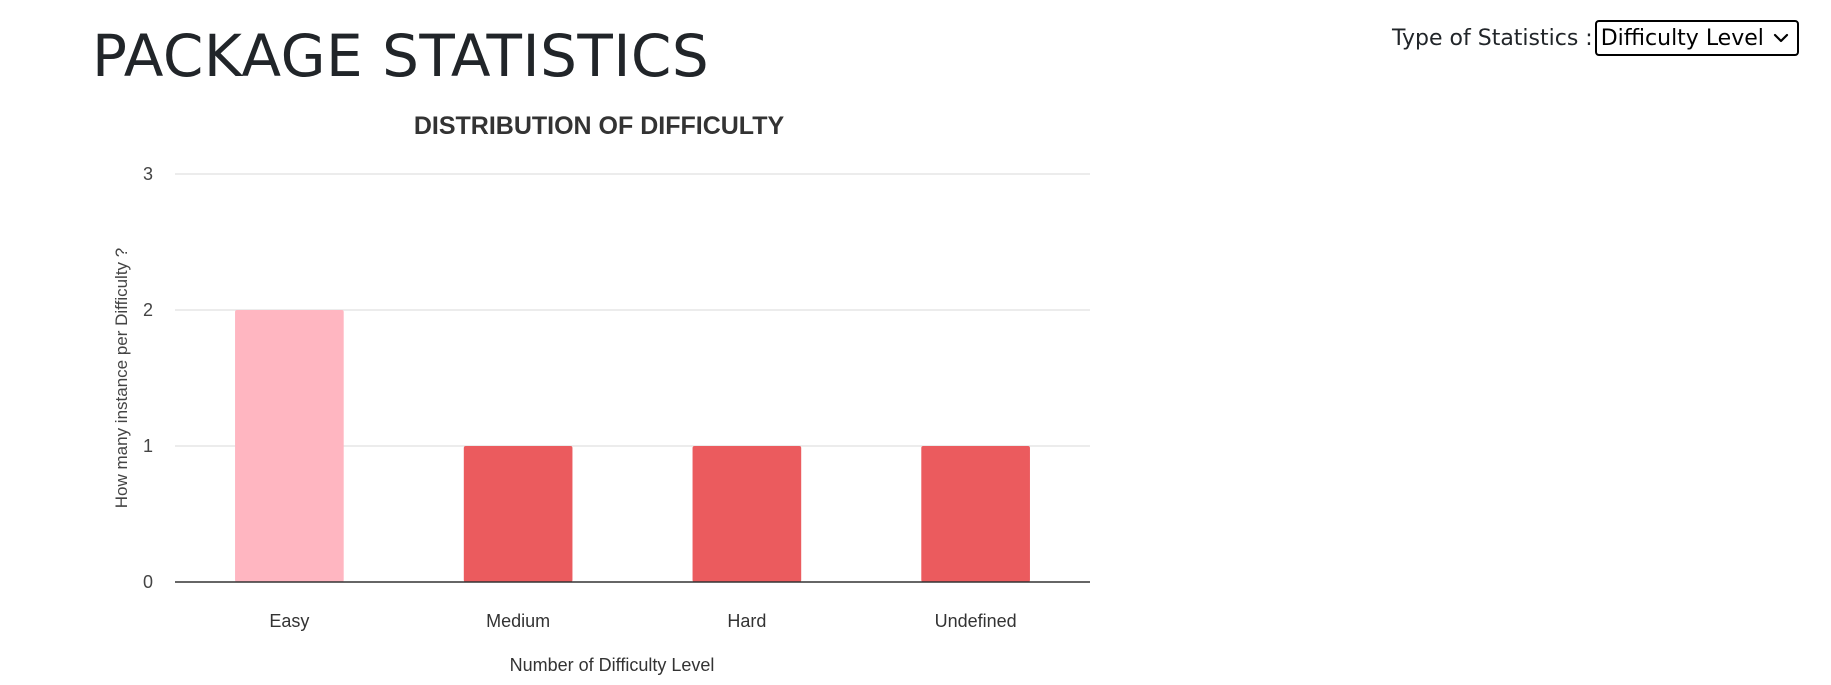  I want to click on statistics-type-select: Difficulty Level, so click(1696, 38).